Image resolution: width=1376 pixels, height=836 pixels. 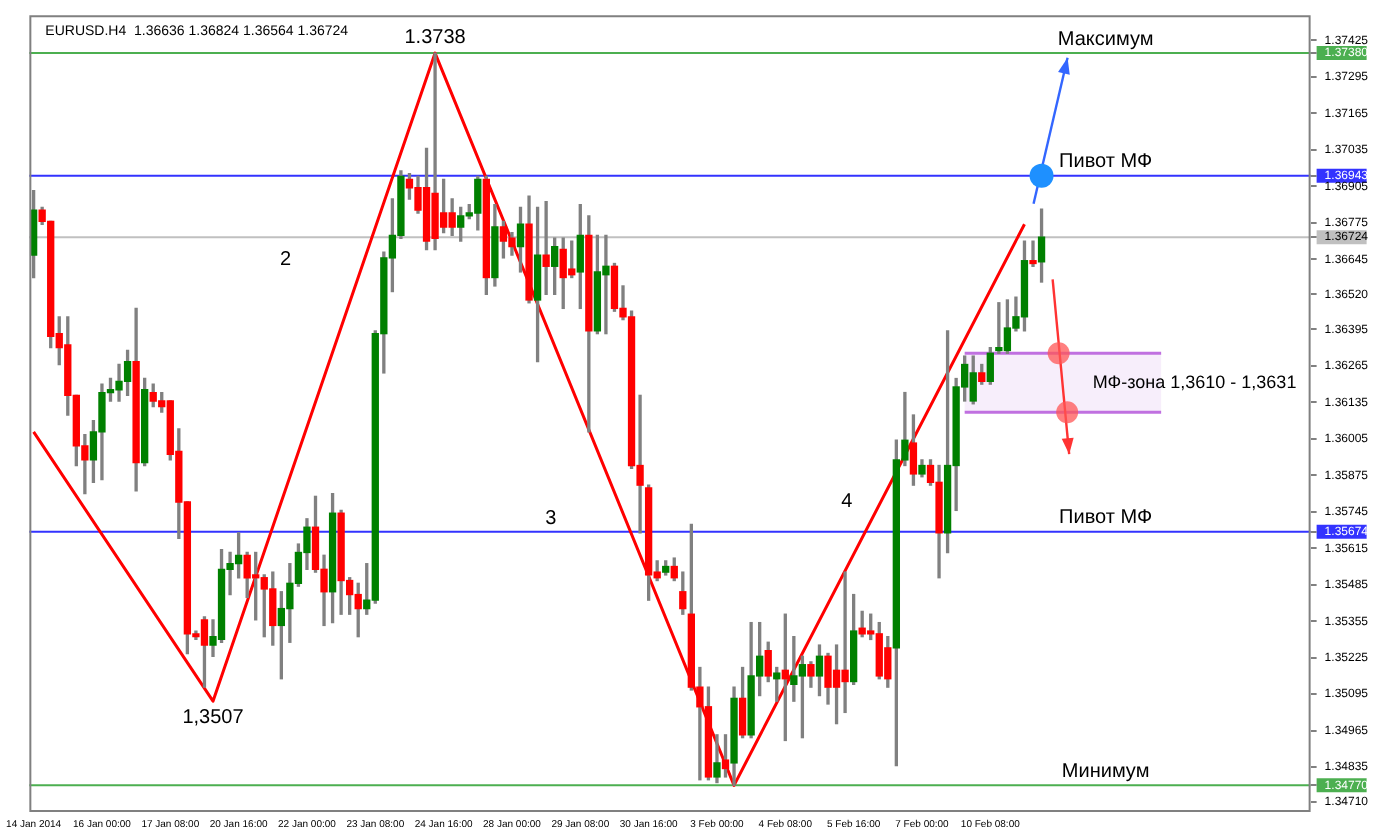 What do you see at coordinates (1194, 381) in the screenshot?
I see `band-label: МФ-зона 1,3610 - 1,3631` at bounding box center [1194, 381].